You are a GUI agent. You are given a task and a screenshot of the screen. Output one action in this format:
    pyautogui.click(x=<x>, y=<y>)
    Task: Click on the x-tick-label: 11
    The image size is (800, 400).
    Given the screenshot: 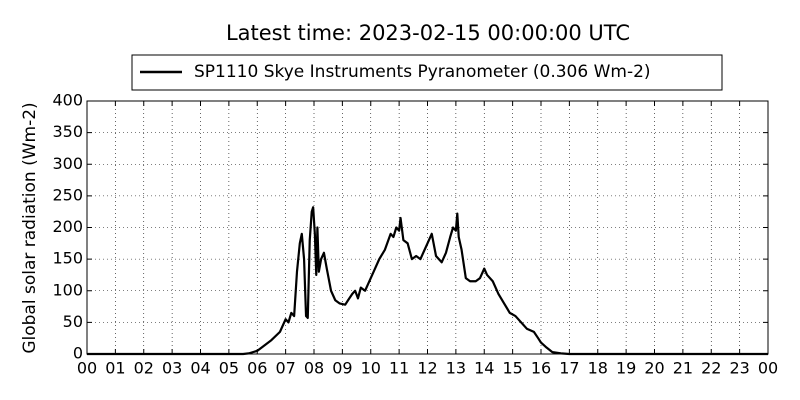 What is the action you would take?
    pyautogui.click(x=399, y=368)
    